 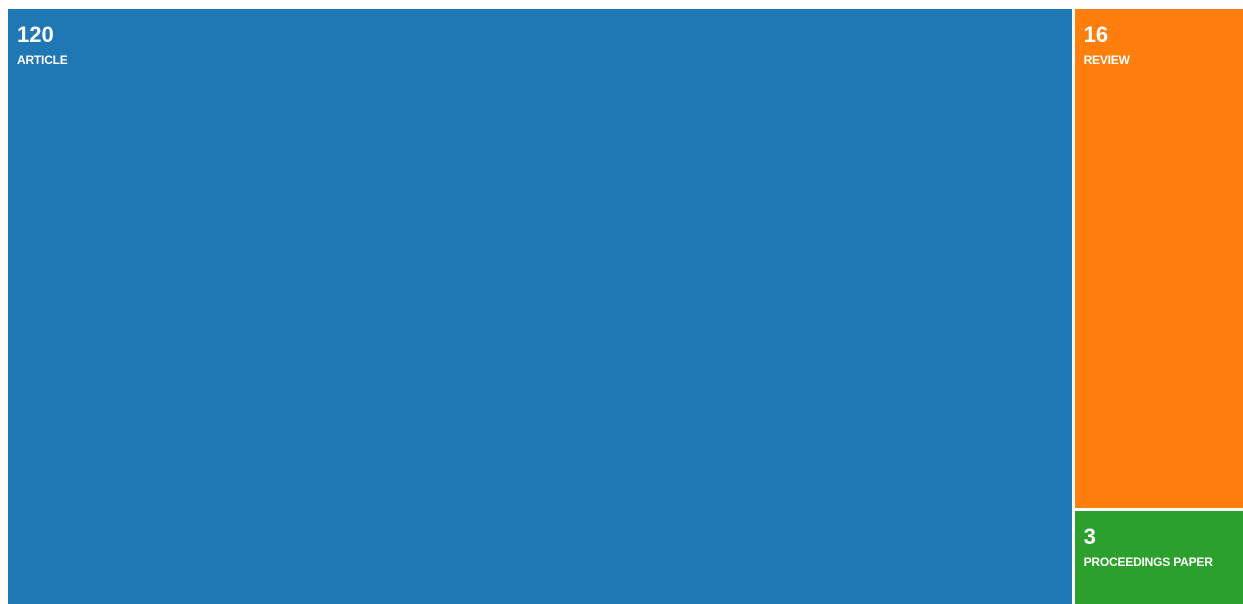 I want to click on treemap-tile-proceedings-paper: 3 PROCEEDINGS PAPER, so click(x=1158, y=557).